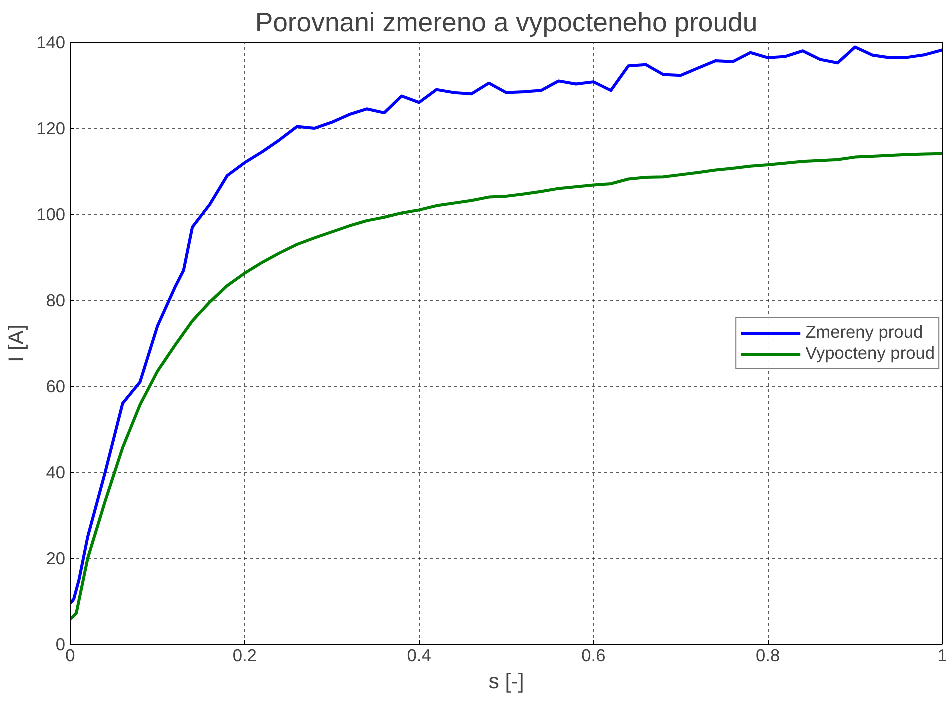  What do you see at coordinates (943, 656) in the screenshot?
I see `x-tick-label: 1` at bounding box center [943, 656].